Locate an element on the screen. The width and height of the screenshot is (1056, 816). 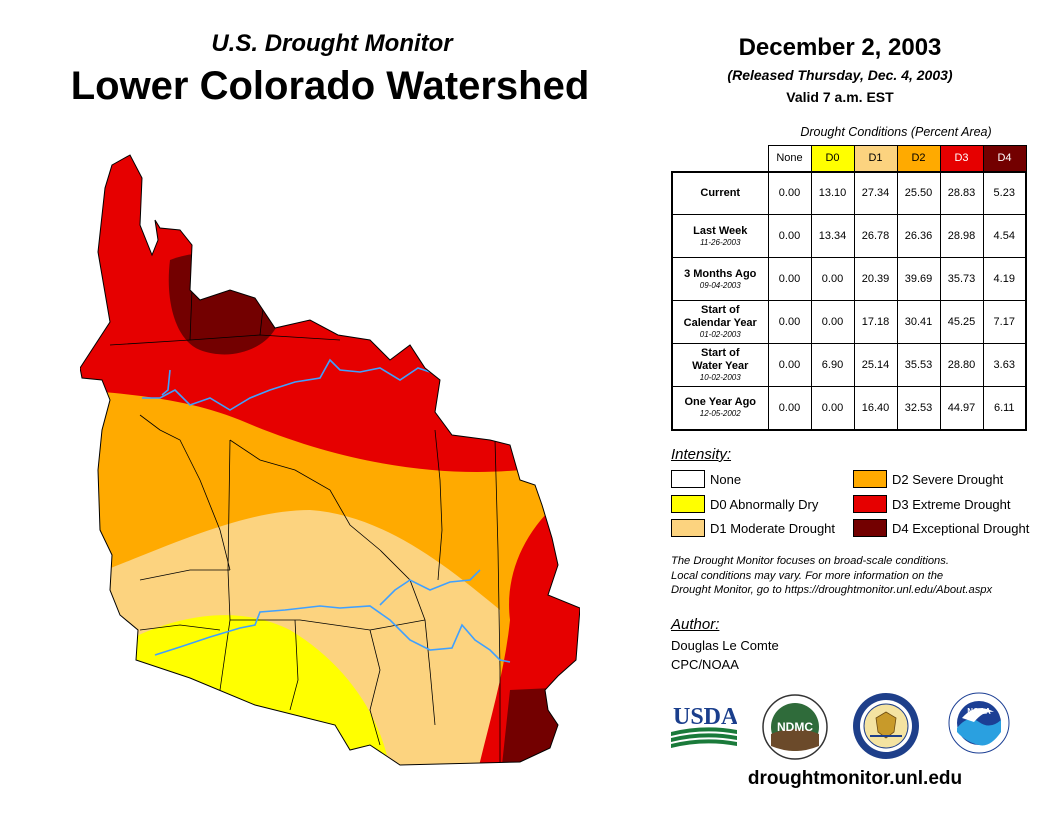
usda-logo-icon: USDA is located at coordinates (704, 726).